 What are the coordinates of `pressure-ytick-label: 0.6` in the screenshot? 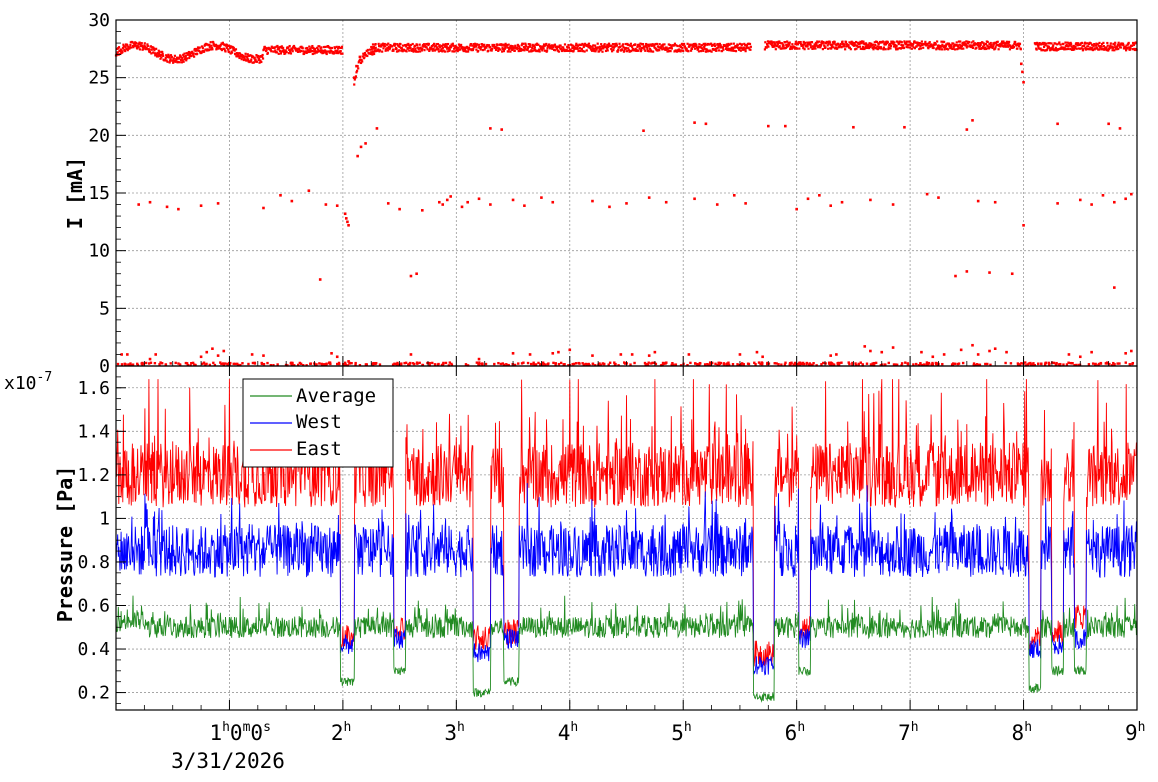 It's located at (93, 605).